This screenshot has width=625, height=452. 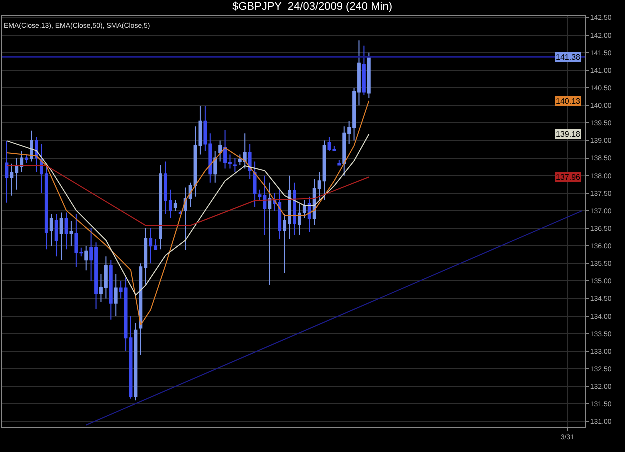 I want to click on annotation: 139.18, so click(x=569, y=134).